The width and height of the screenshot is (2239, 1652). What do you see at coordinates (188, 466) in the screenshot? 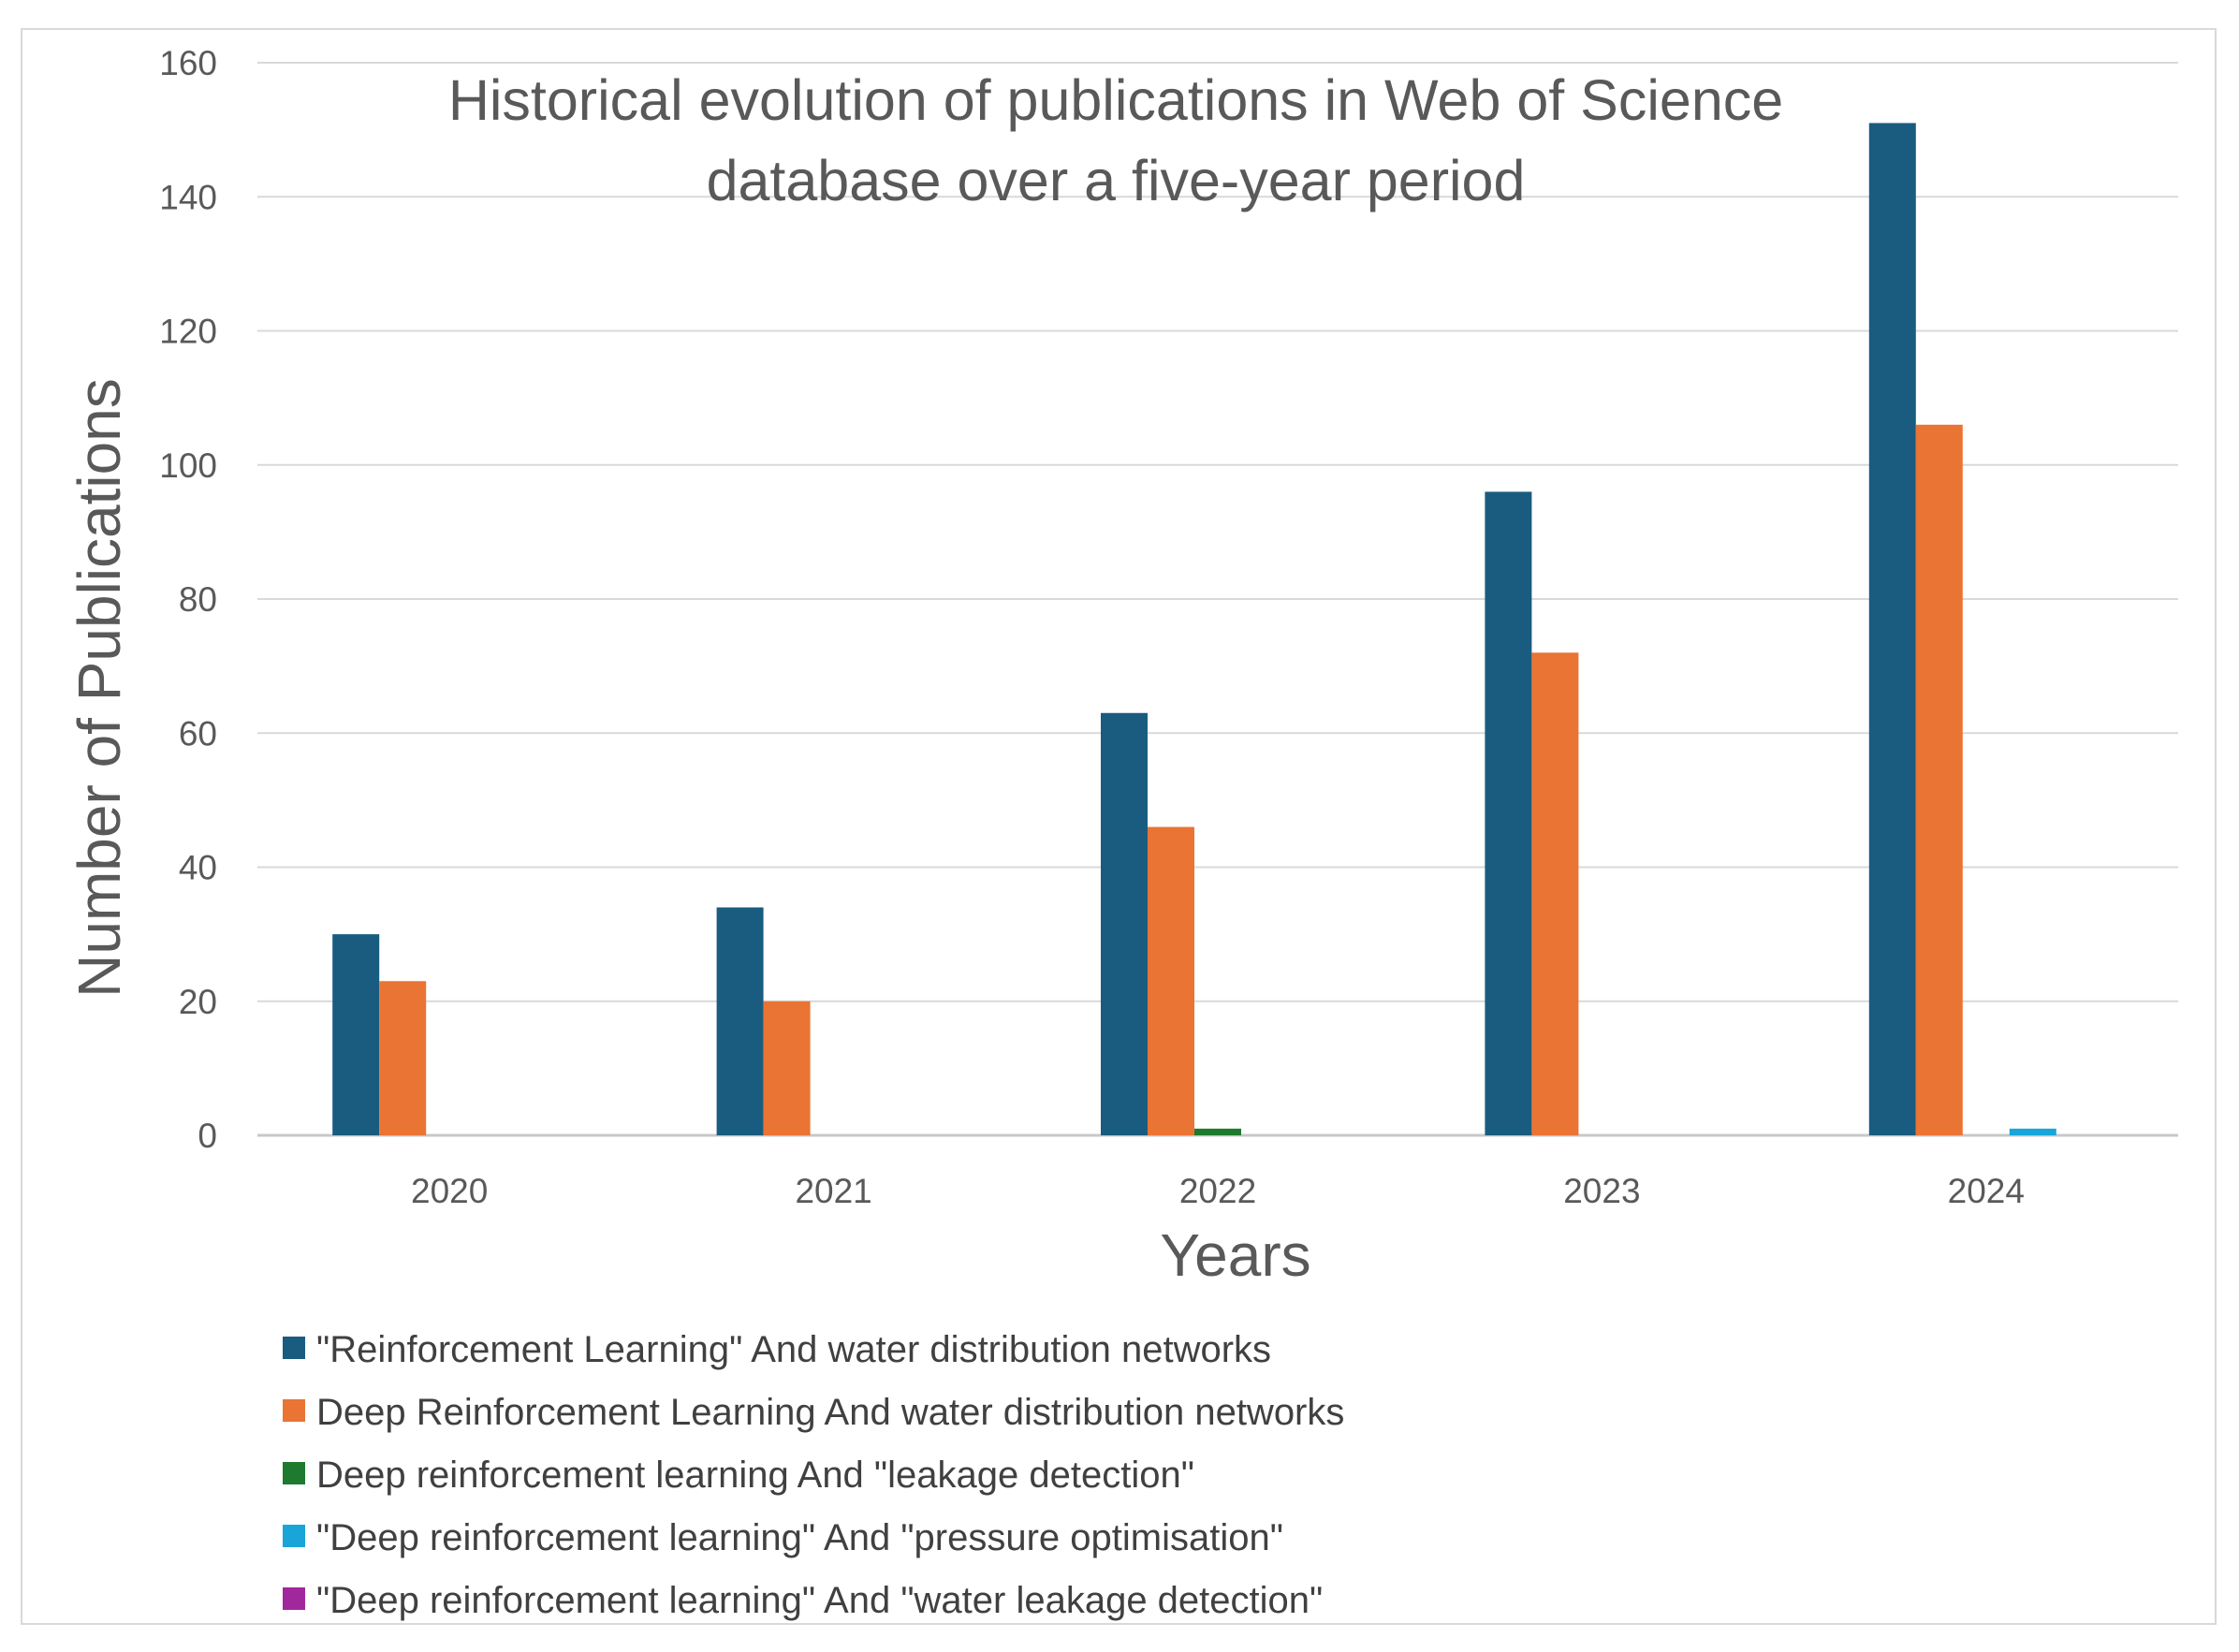
I see `y-tick-label: 100` at bounding box center [188, 466].